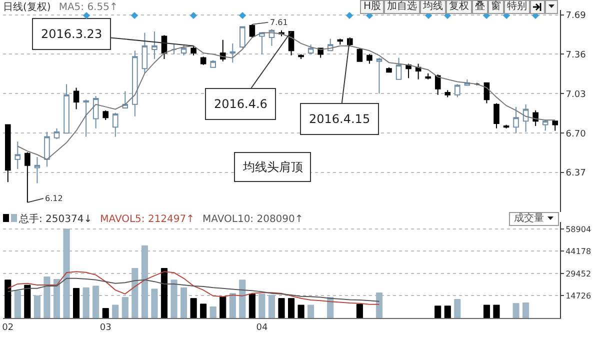 The width and height of the screenshot is (600, 337). Describe the element at coordinates (55, 219) in the screenshot. I see `legend-label: 总手: 250374↓` at that location.